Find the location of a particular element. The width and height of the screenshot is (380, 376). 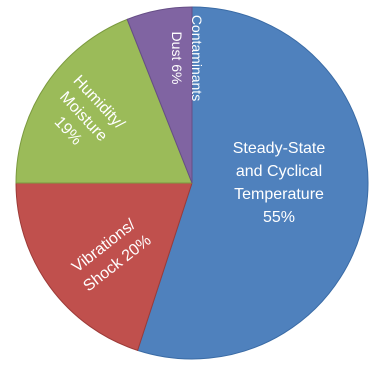

slice-label-line: Contaminants is located at coordinates (197, 58).